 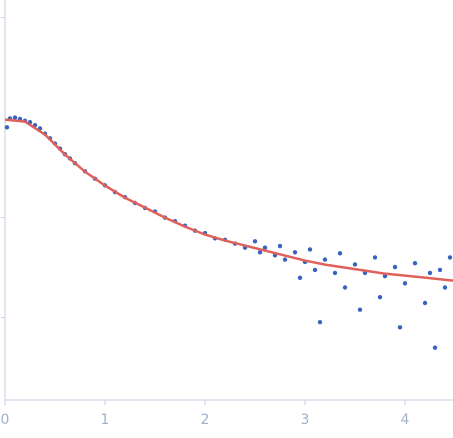 I want to click on x-tick-label: 0, so click(x=5, y=420).